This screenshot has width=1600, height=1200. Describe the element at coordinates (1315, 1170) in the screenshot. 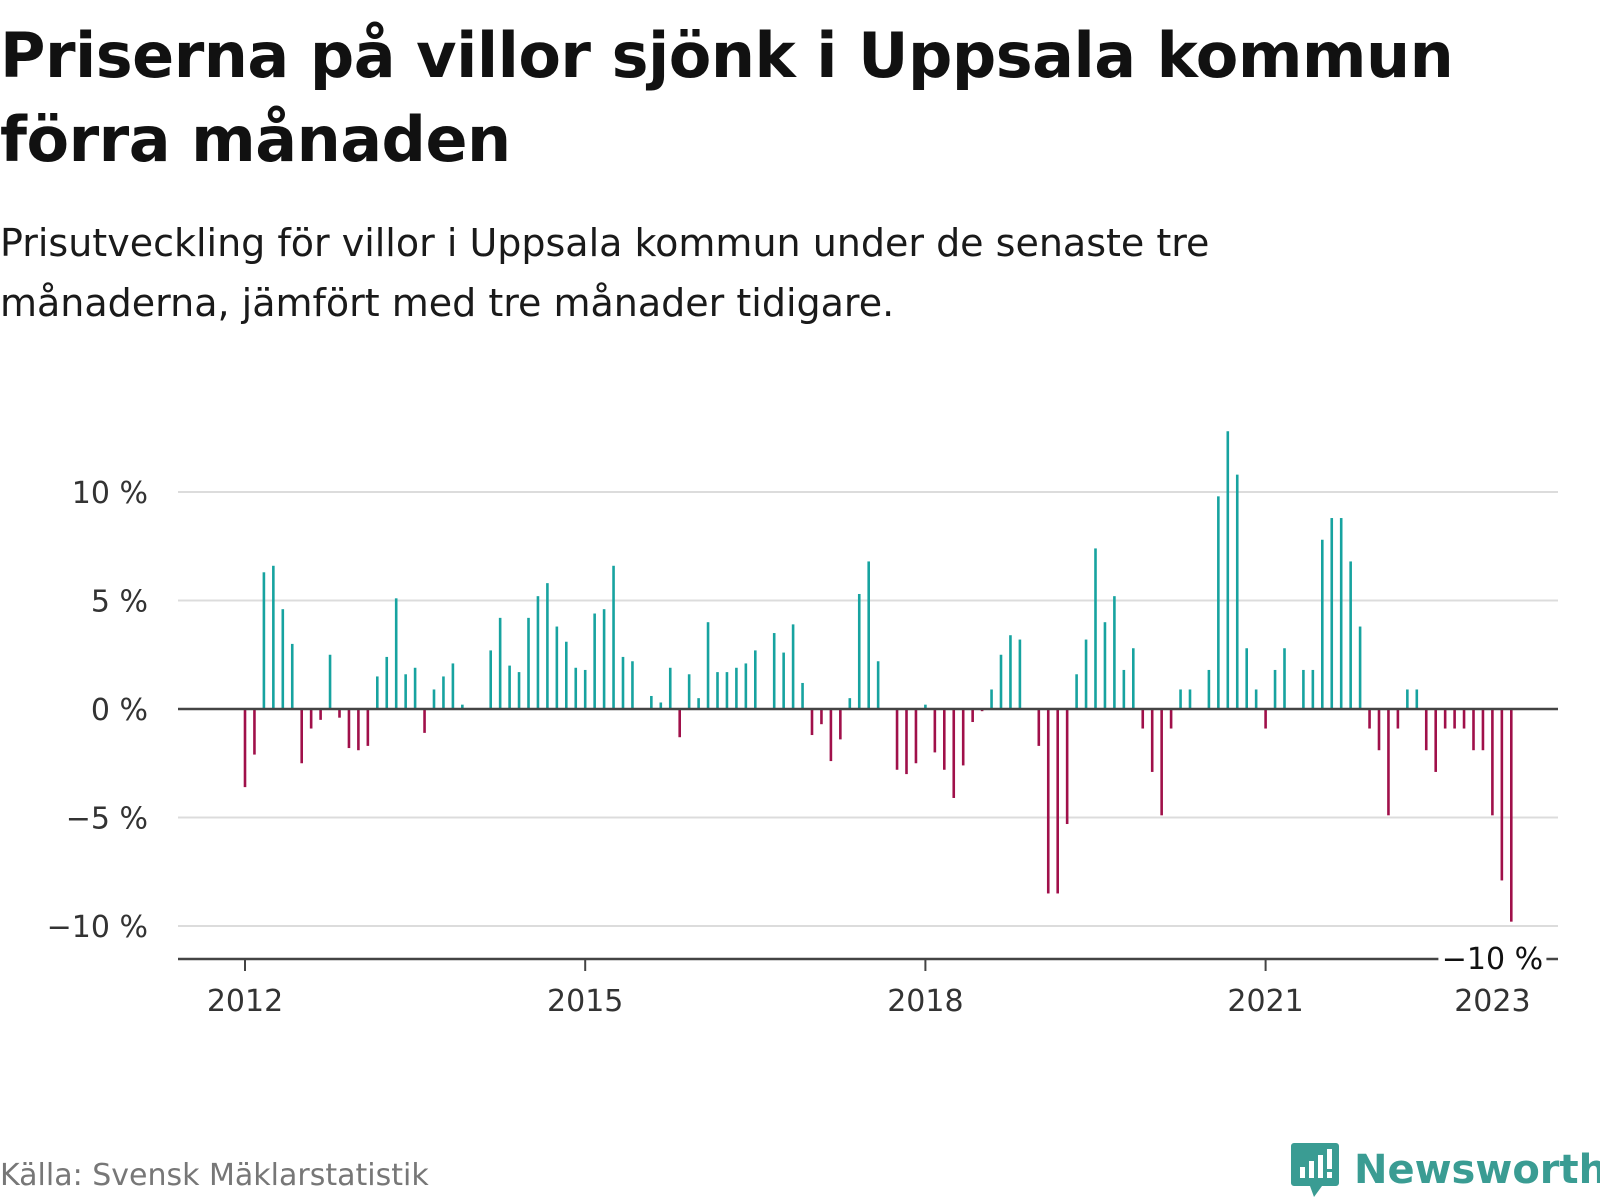

I see `chart-bars-speech-bubble-icon` at that location.